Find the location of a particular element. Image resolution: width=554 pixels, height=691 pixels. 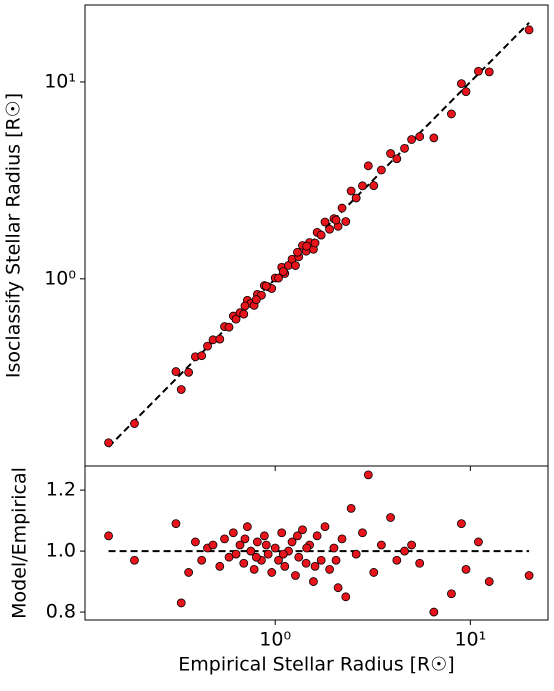

y-axis-label: Model/Empirical is located at coordinates (20, 543).